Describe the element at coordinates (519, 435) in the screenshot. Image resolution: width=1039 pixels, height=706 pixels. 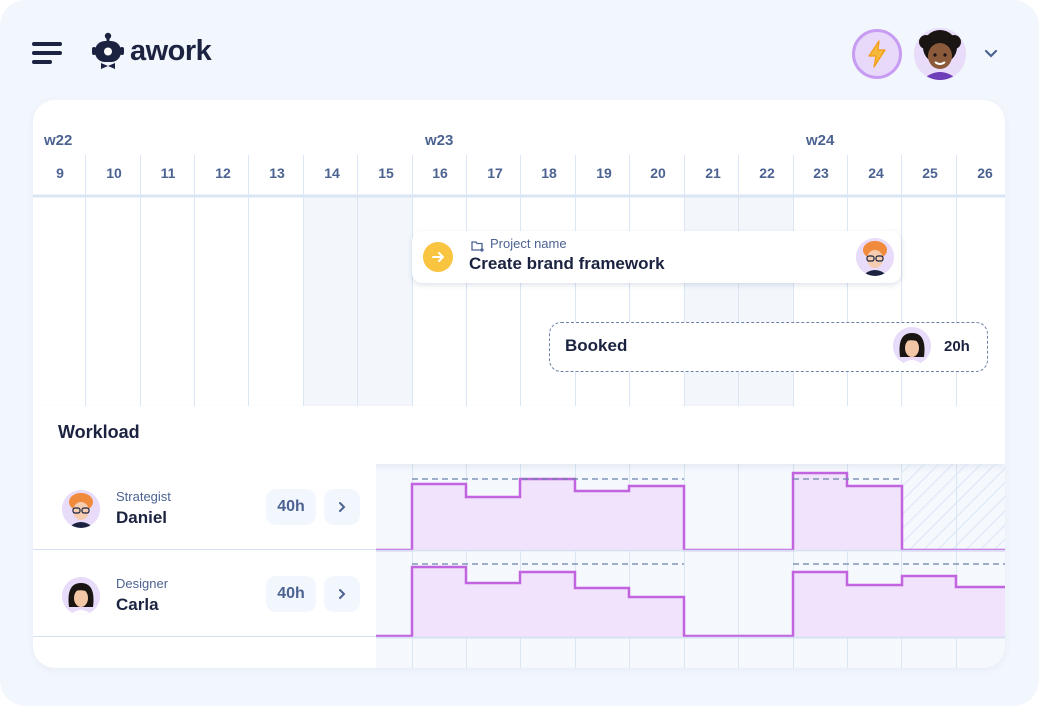
I see `workload-header: Workload` at that location.